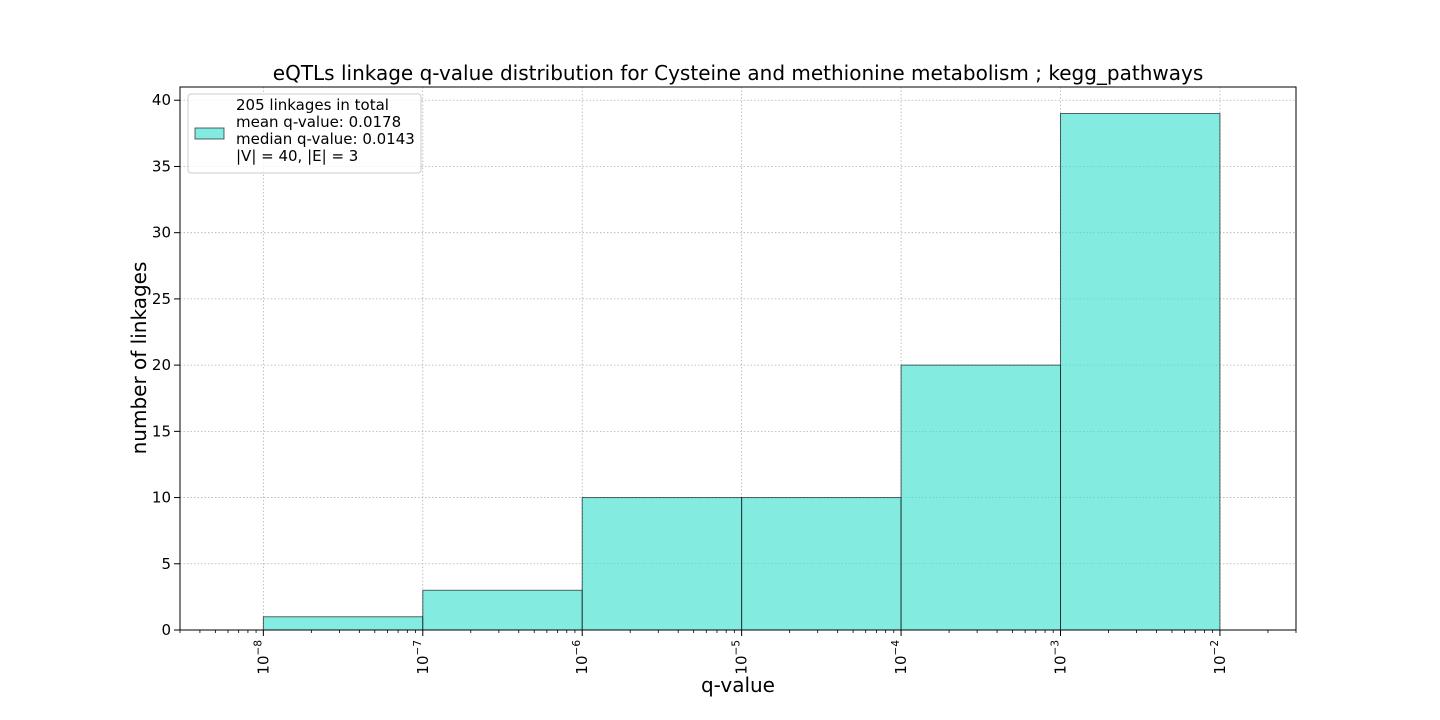 Image resolution: width=1440 pixels, height=720 pixels. I want to click on legend-line-mean: mean q-value: 0.0178, so click(318, 122).